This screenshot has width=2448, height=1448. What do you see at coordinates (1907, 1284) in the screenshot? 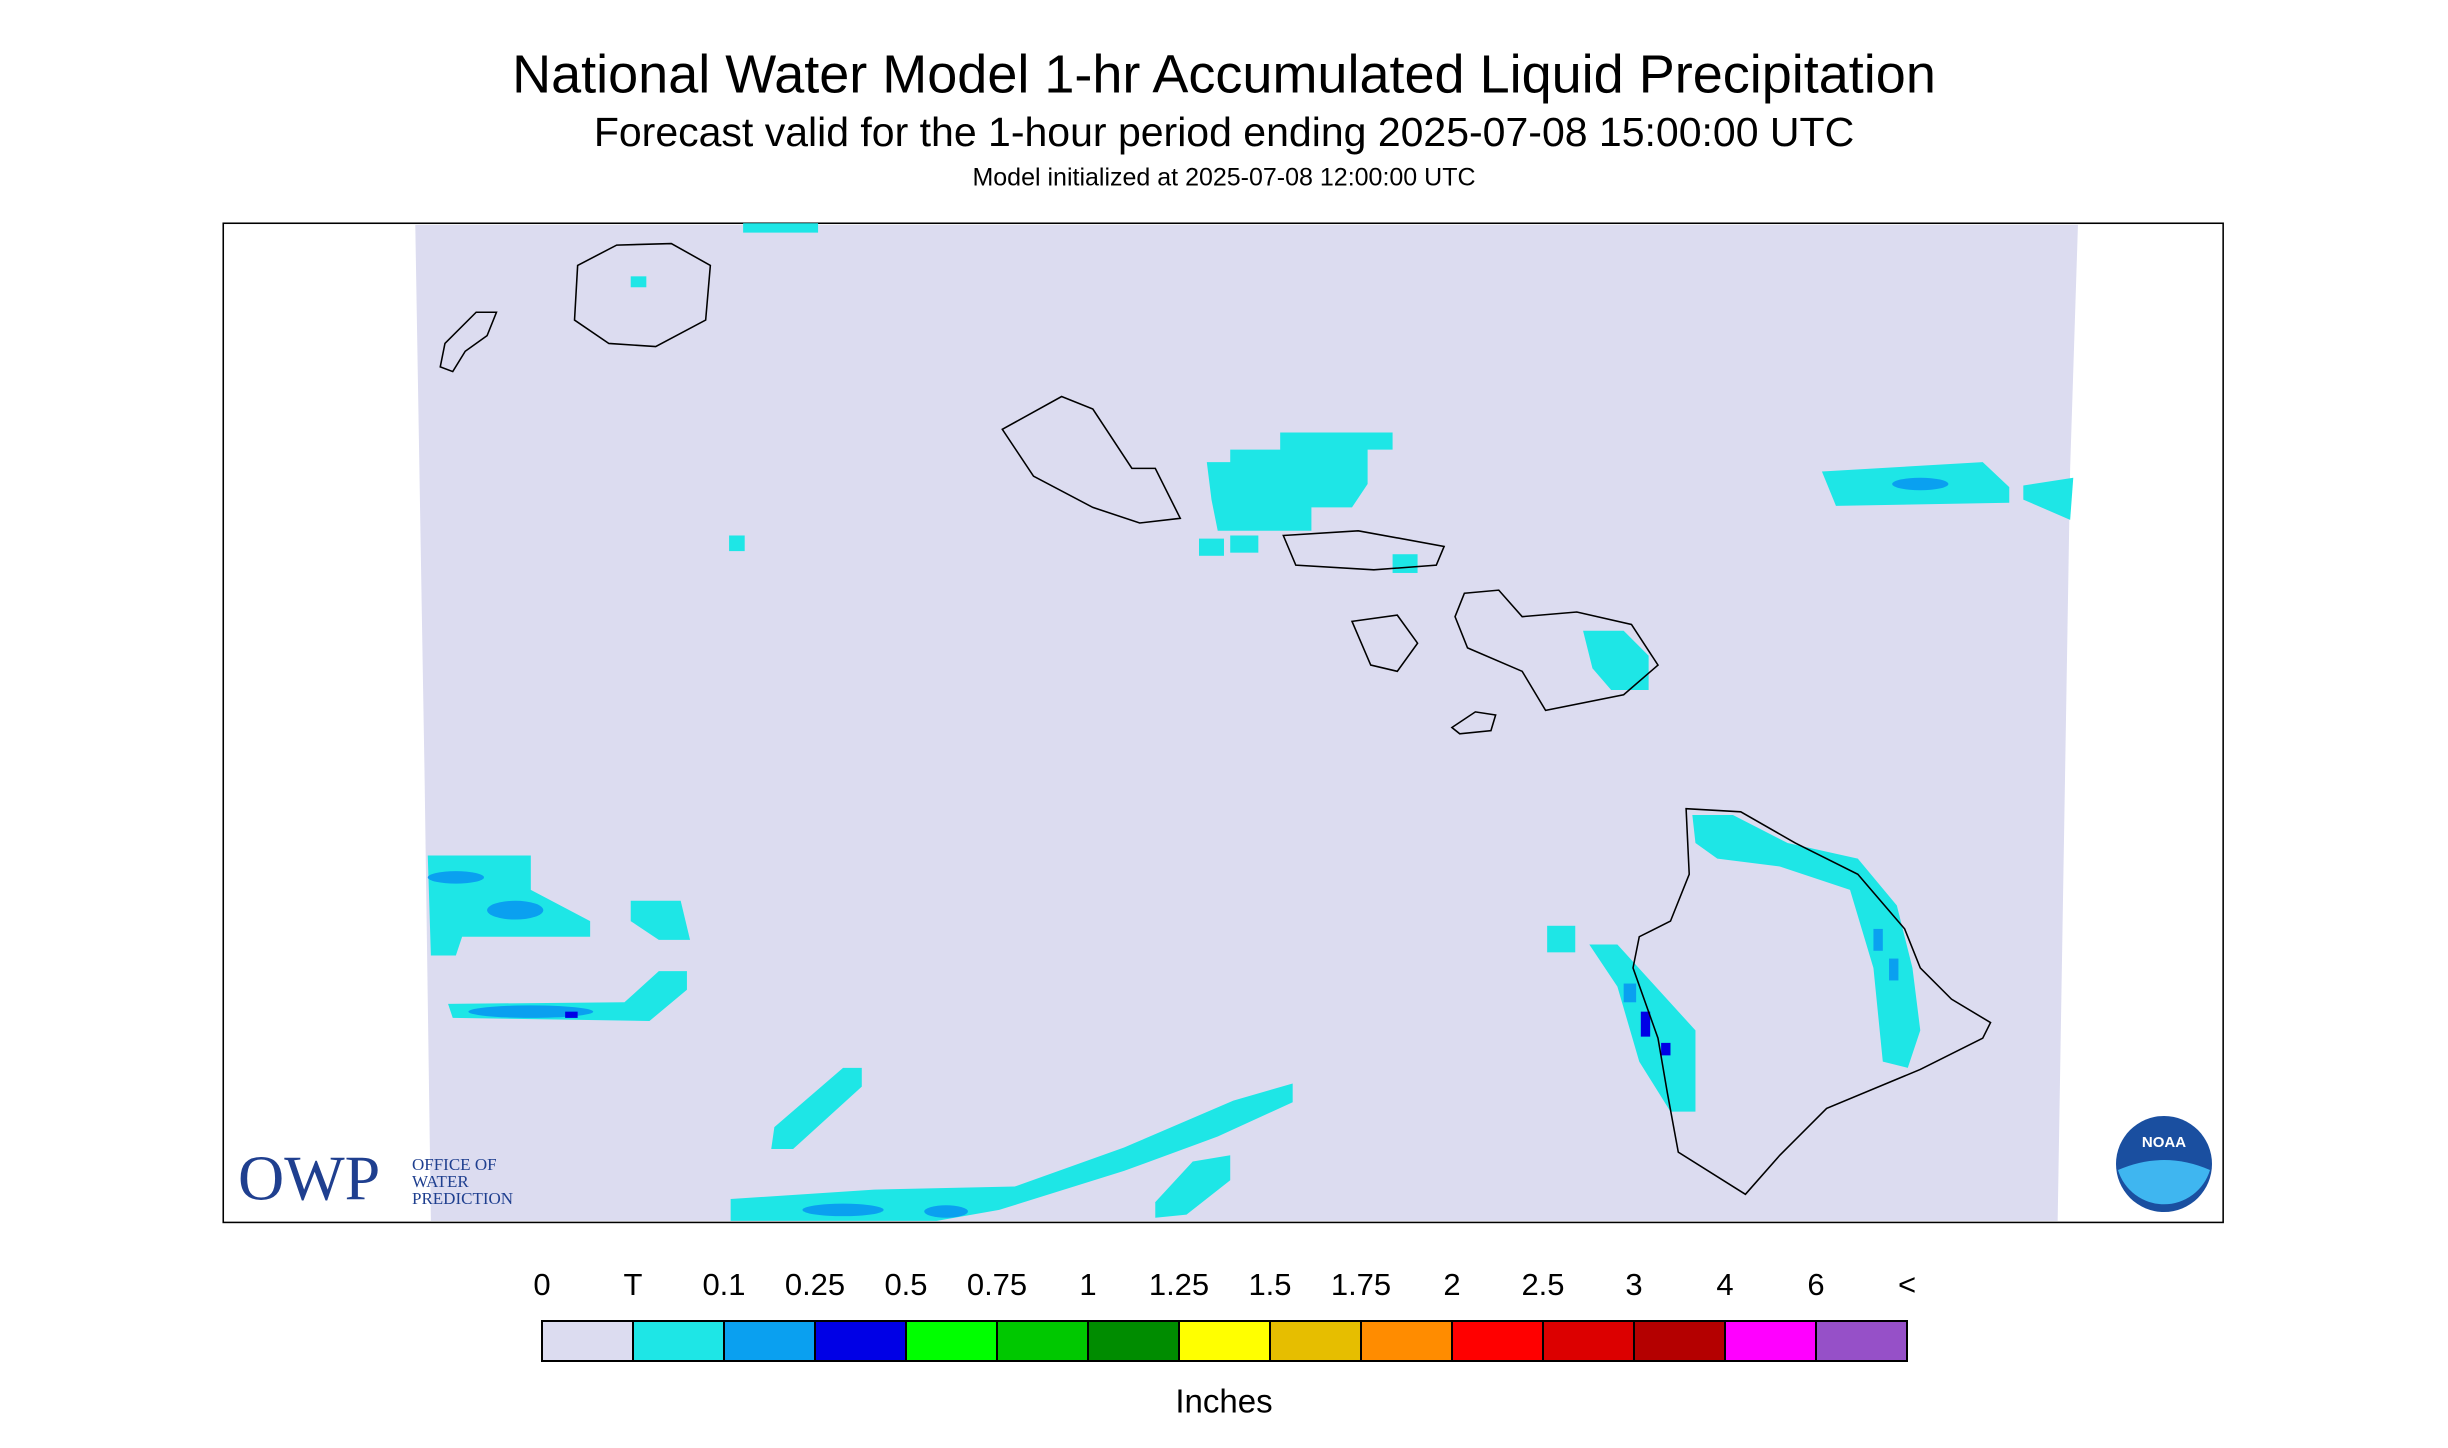
I see `legend-label: <` at bounding box center [1907, 1284].